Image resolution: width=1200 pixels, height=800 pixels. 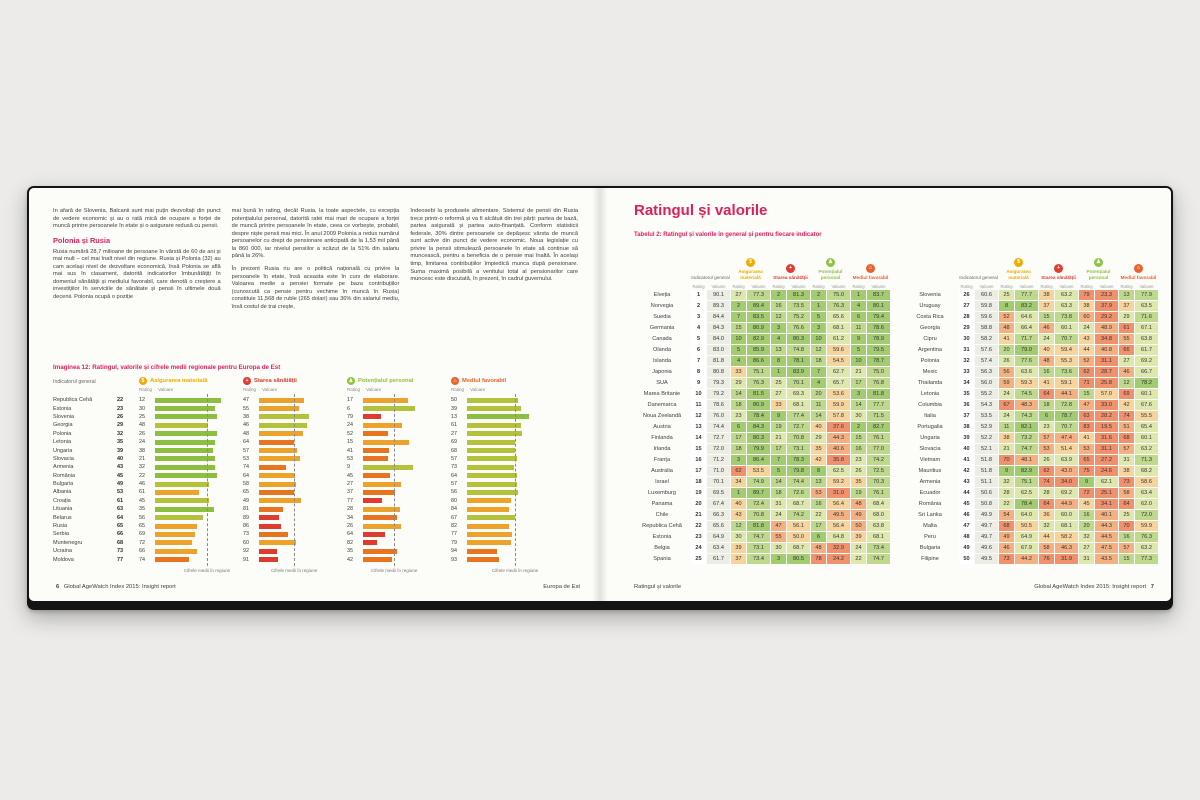 I want to click on chart-general-rank: 64, so click(x=120, y=517).